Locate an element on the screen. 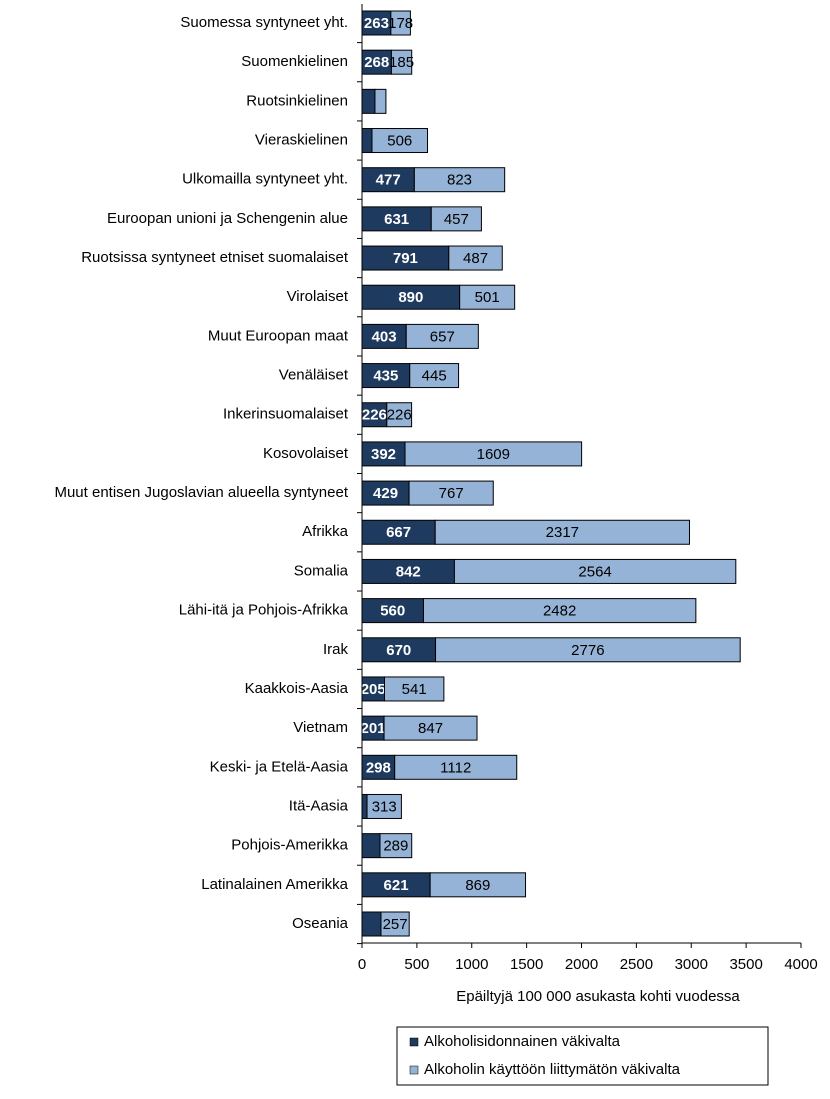 The width and height of the screenshot is (830, 1099). data-label: 201 is located at coordinates (373, 728).